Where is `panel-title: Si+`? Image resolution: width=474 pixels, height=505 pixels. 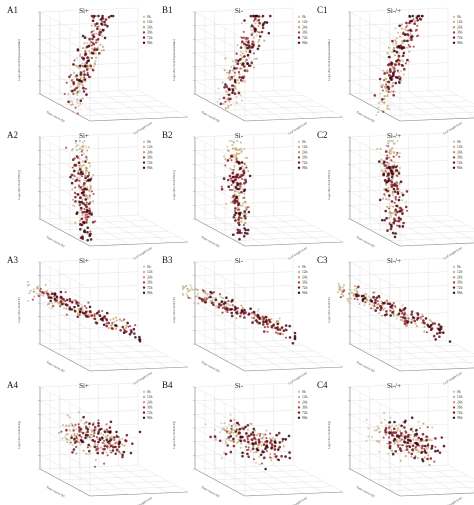
panel-title: Si+ is located at coordinates (84, 136).